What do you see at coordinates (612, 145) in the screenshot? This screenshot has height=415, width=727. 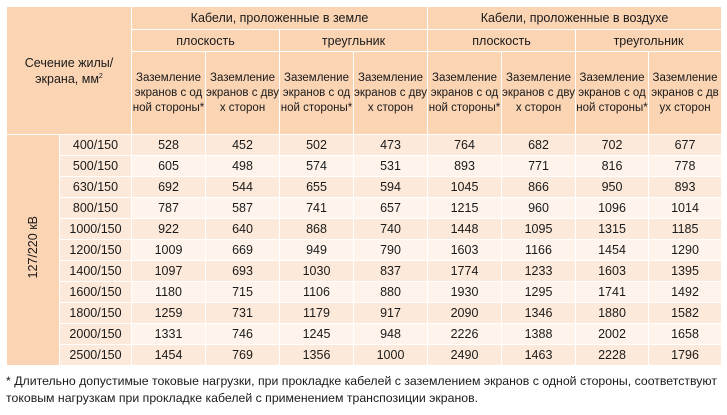 I see `value-cell: 702` at bounding box center [612, 145].